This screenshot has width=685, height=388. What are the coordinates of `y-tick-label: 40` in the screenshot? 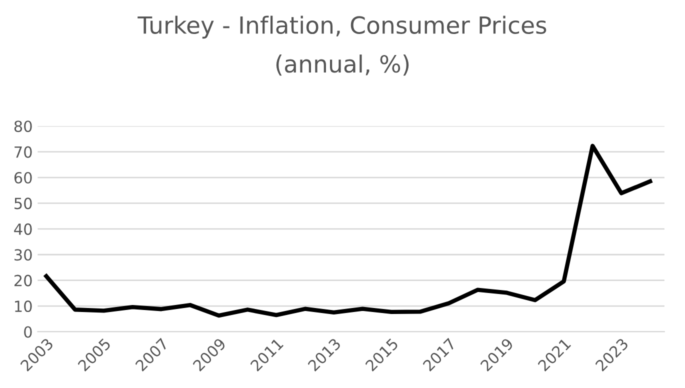 It's located at (23, 229).